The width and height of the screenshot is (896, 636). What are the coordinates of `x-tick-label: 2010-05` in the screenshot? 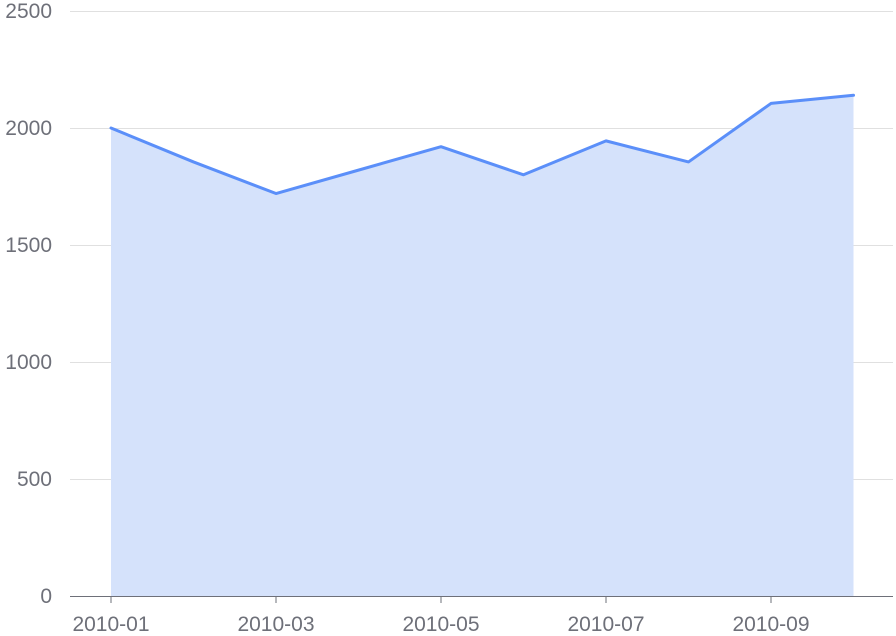 It's located at (440, 624).